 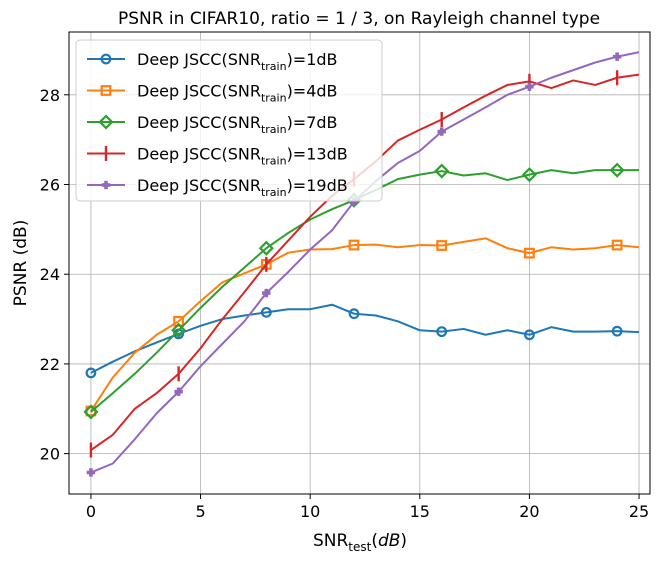 I want to click on y-tick-label: 28, so click(x=50, y=95).